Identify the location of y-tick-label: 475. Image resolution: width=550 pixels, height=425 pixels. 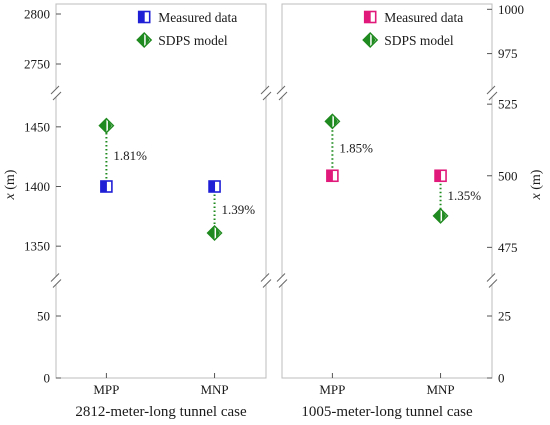
(508, 247).